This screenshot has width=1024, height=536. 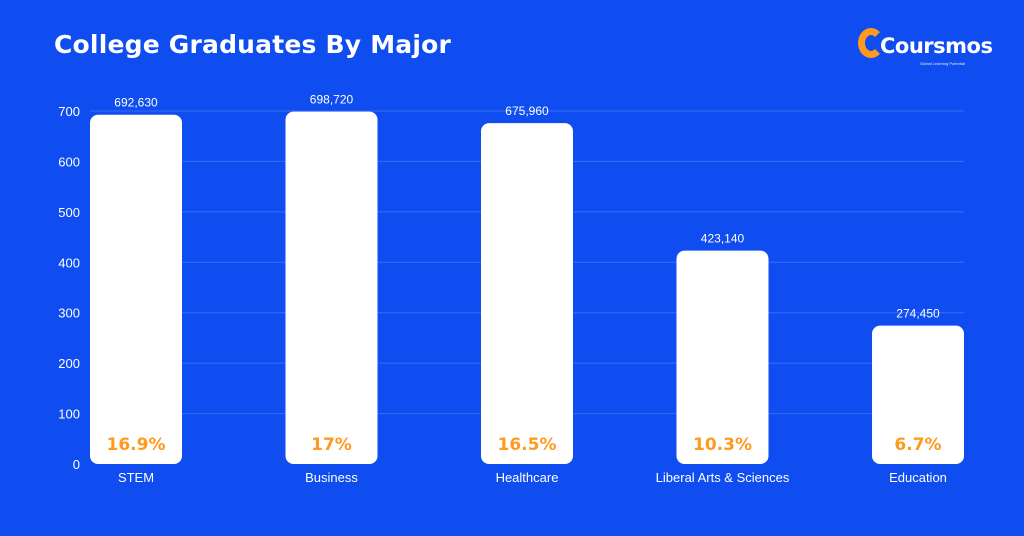 What do you see at coordinates (723, 239) in the screenshot?
I see `bar-value-label: 423,140` at bounding box center [723, 239].